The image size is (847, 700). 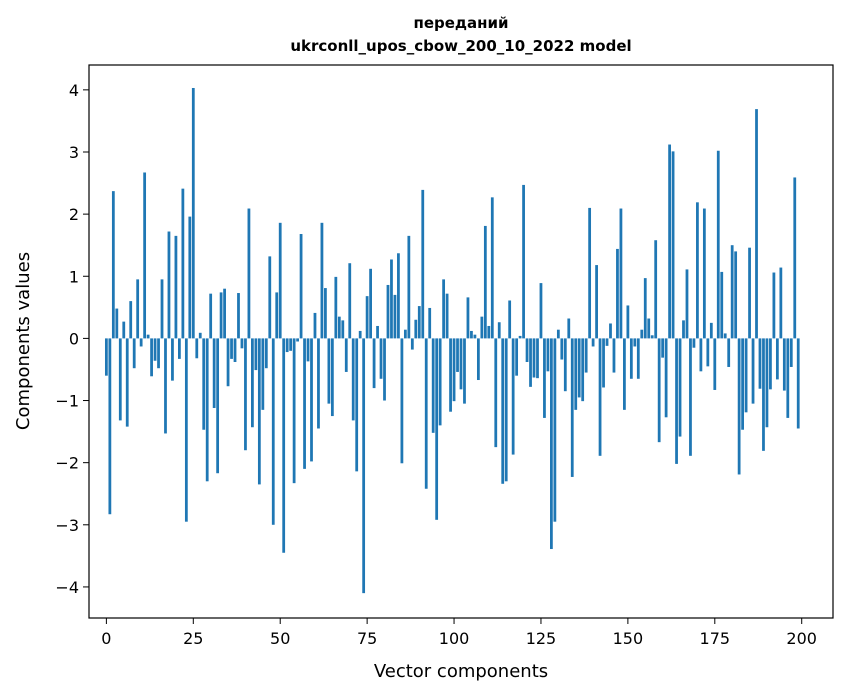 I want to click on x-tick-label: 50, so click(x=280, y=638).